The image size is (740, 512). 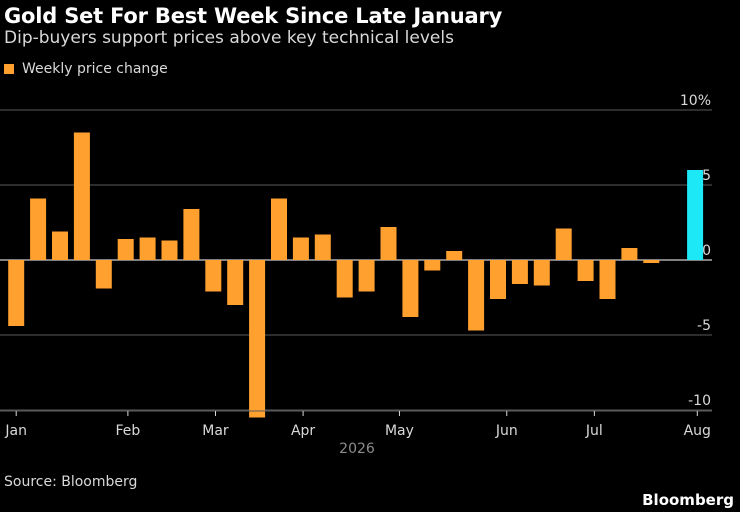 What do you see at coordinates (71, 482) in the screenshot?
I see `source-note: Source: Bloomberg` at bounding box center [71, 482].